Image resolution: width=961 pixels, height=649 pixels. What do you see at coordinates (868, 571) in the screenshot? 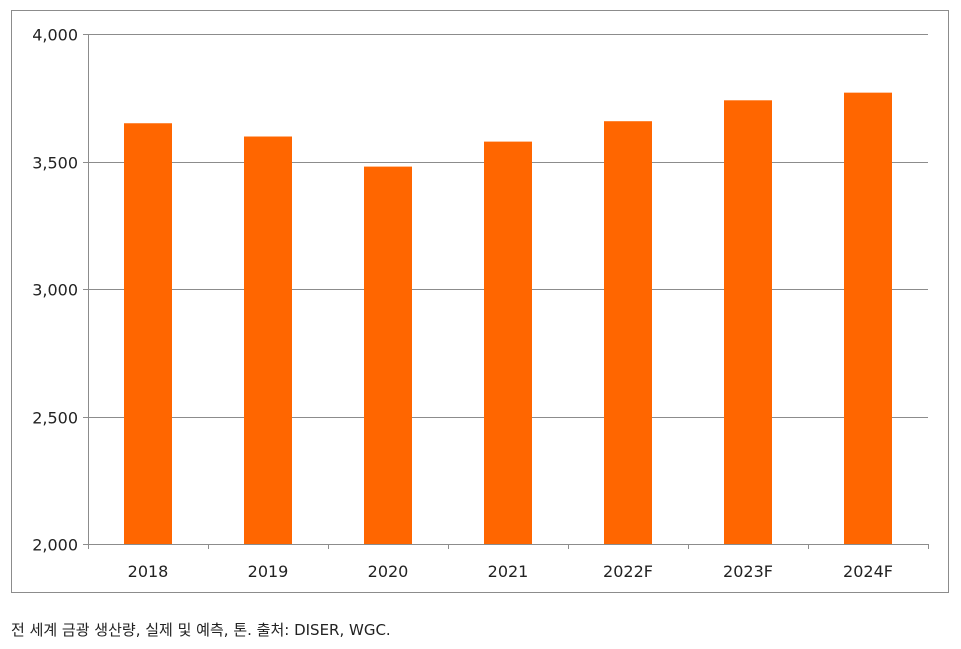
I see `x-tick-label: 2024F` at bounding box center [868, 571].